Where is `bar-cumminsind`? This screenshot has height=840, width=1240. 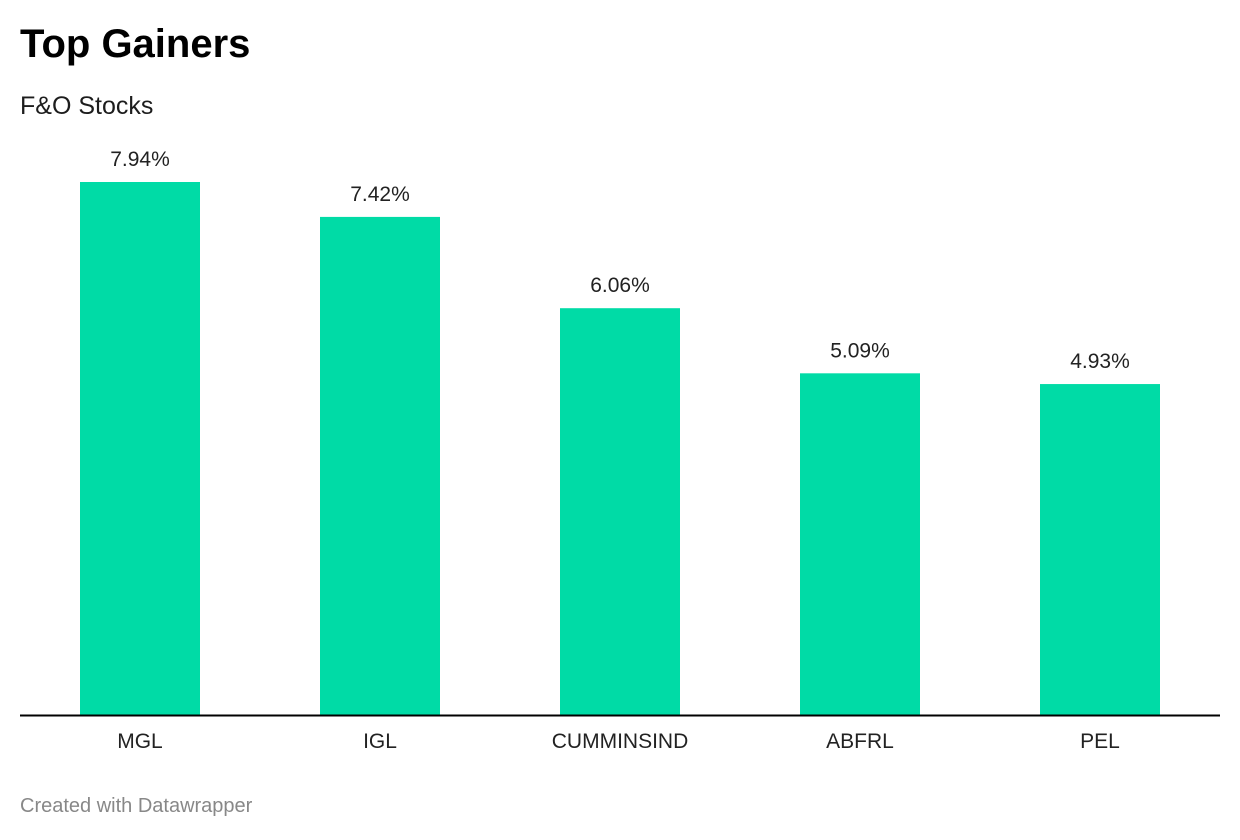 bar-cumminsind is located at coordinates (620, 511).